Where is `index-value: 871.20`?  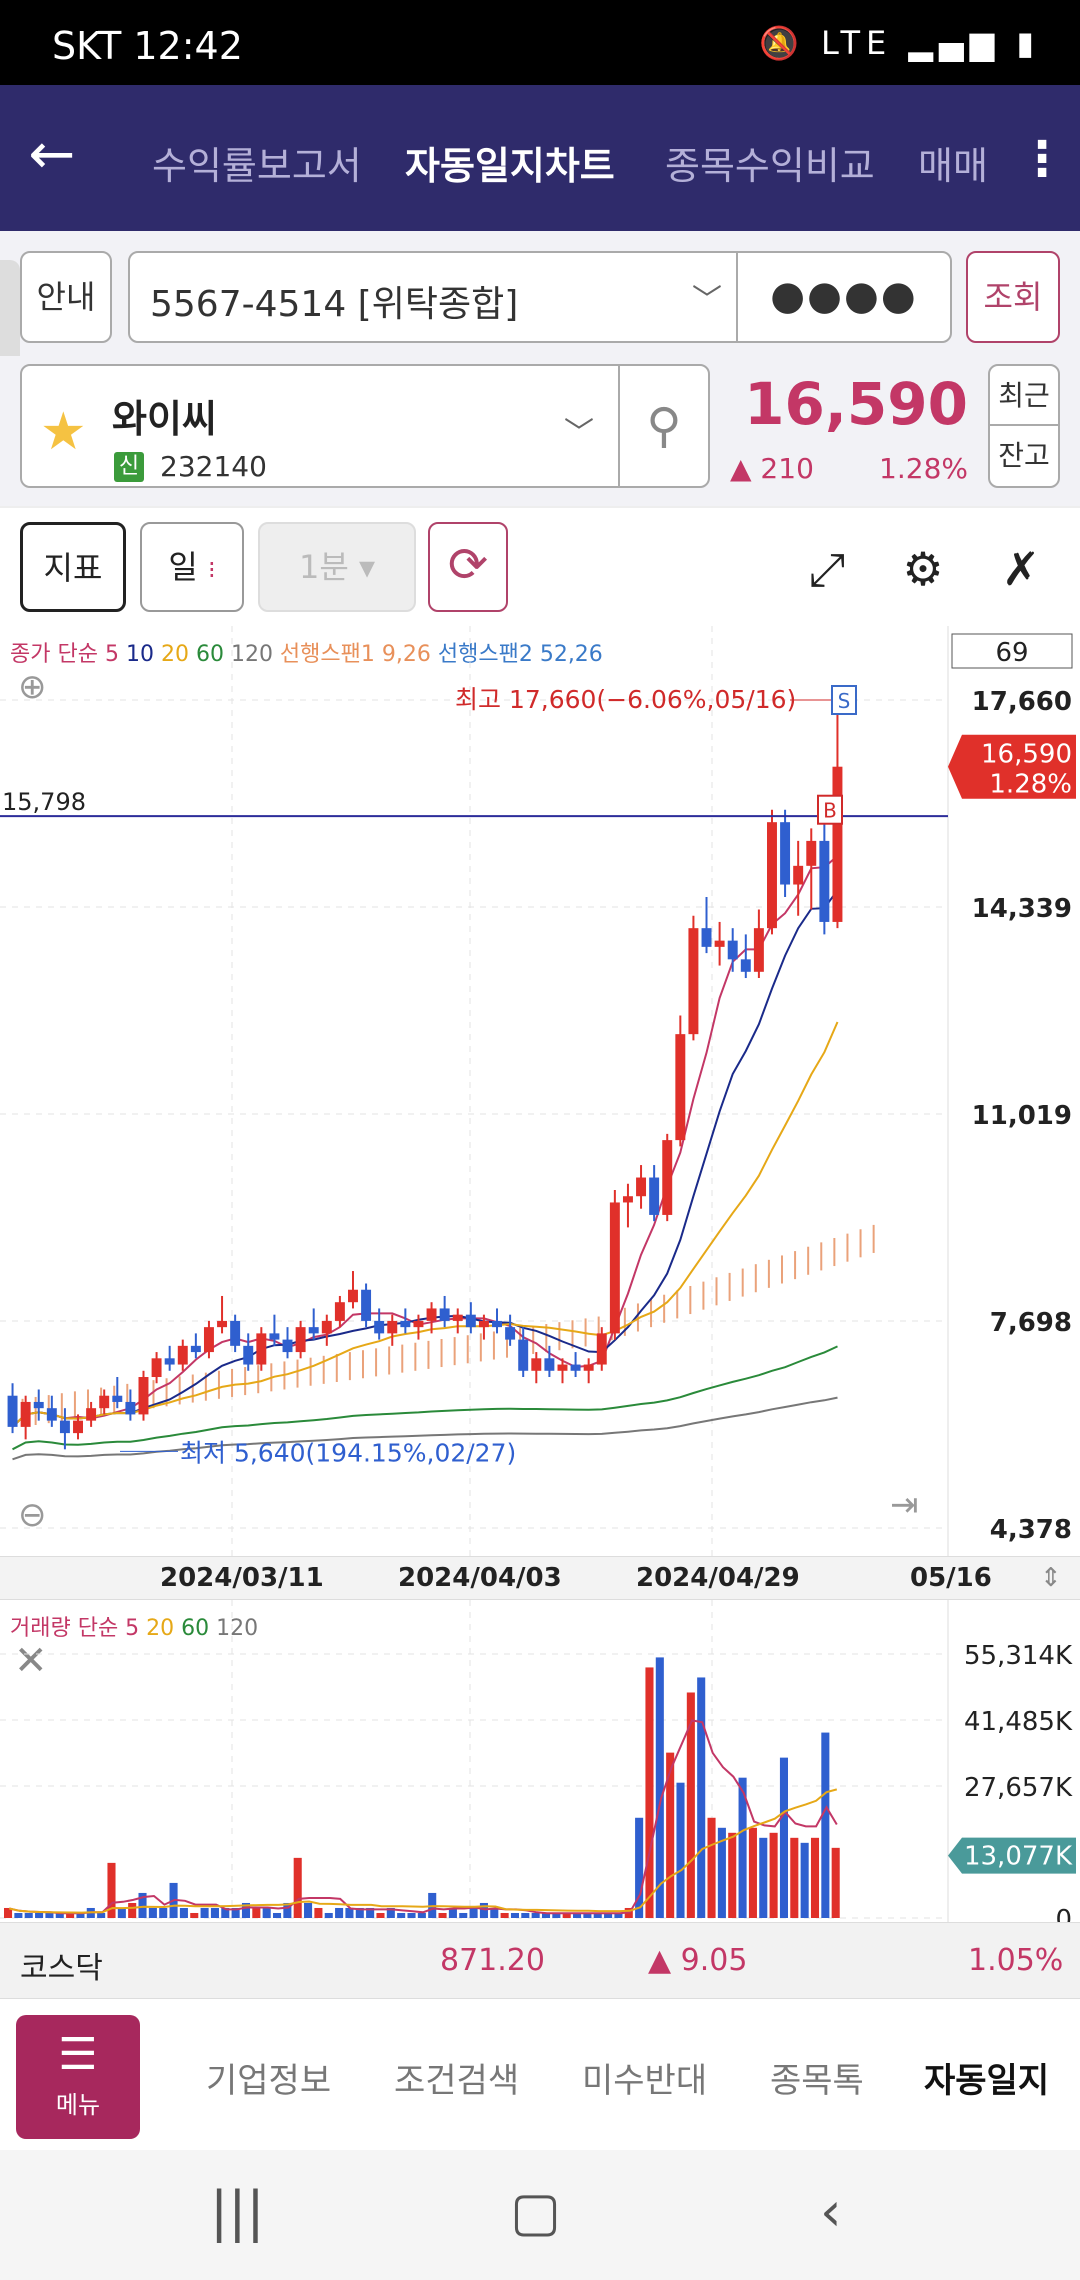 index-value: 871.20 is located at coordinates (492, 1960).